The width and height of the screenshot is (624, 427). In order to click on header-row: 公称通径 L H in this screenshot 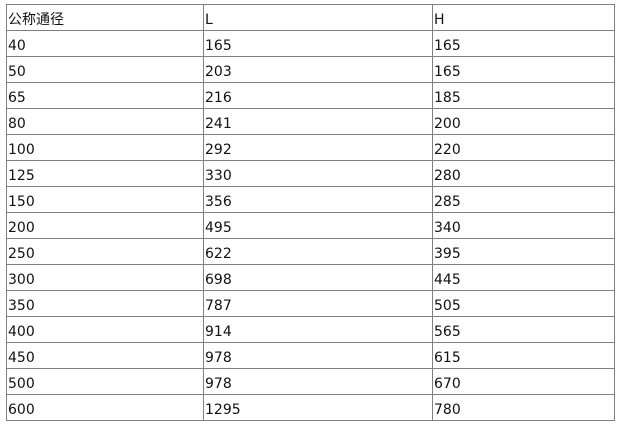, I will do `click(310, 17)`.